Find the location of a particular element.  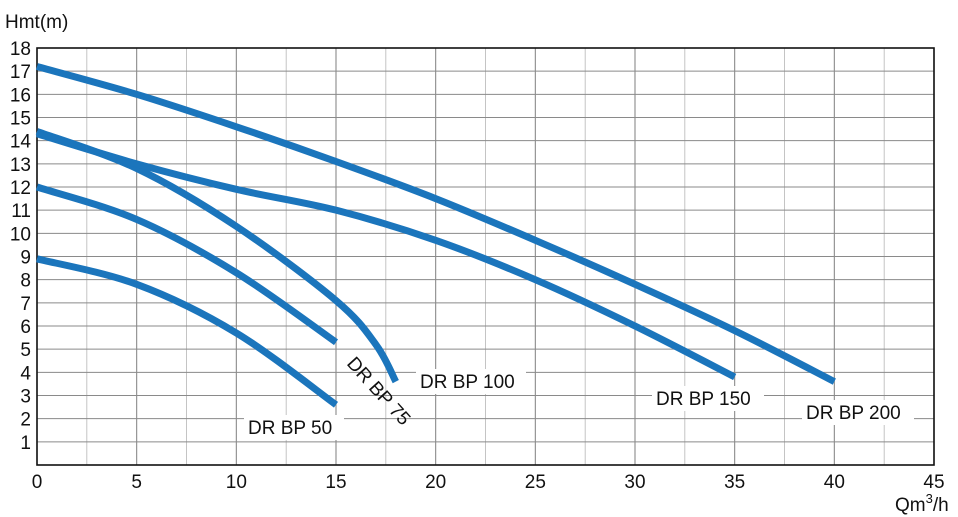

x-tick-label: 20 is located at coordinates (435, 482).